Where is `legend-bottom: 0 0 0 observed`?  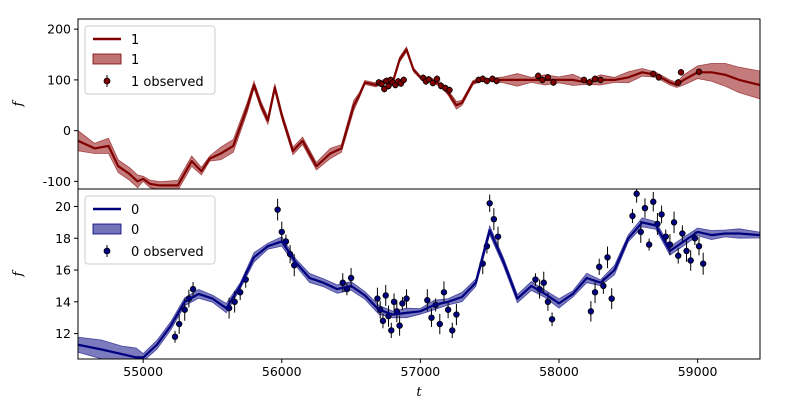
legend-bottom: 0 0 0 observed is located at coordinates (150, 230).